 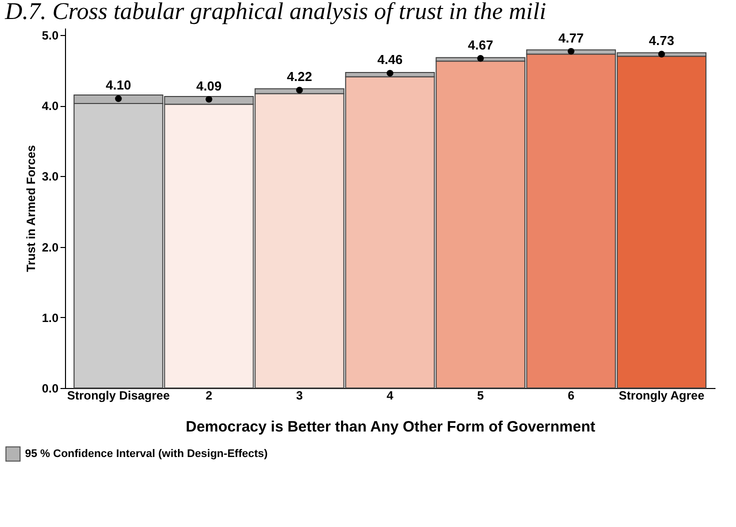 I want to click on y-tick-label: 1.0, so click(x=50, y=317).